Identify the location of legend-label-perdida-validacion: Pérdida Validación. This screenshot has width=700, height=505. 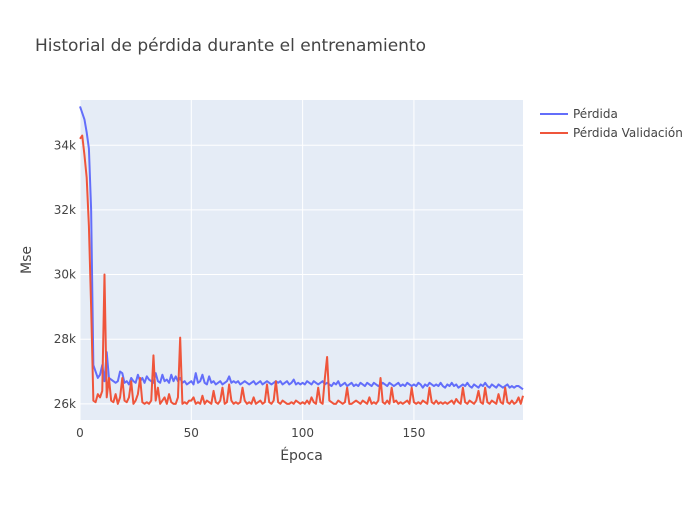
(628, 133).